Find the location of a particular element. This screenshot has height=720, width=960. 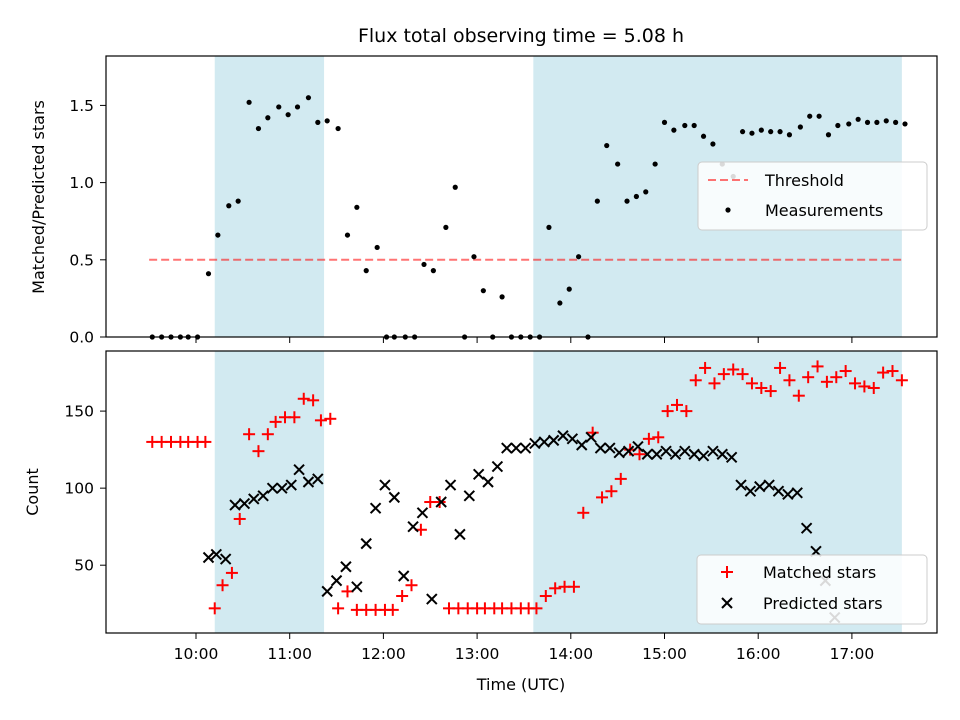

x-tick-label: 10:00 is located at coordinates (196, 654).